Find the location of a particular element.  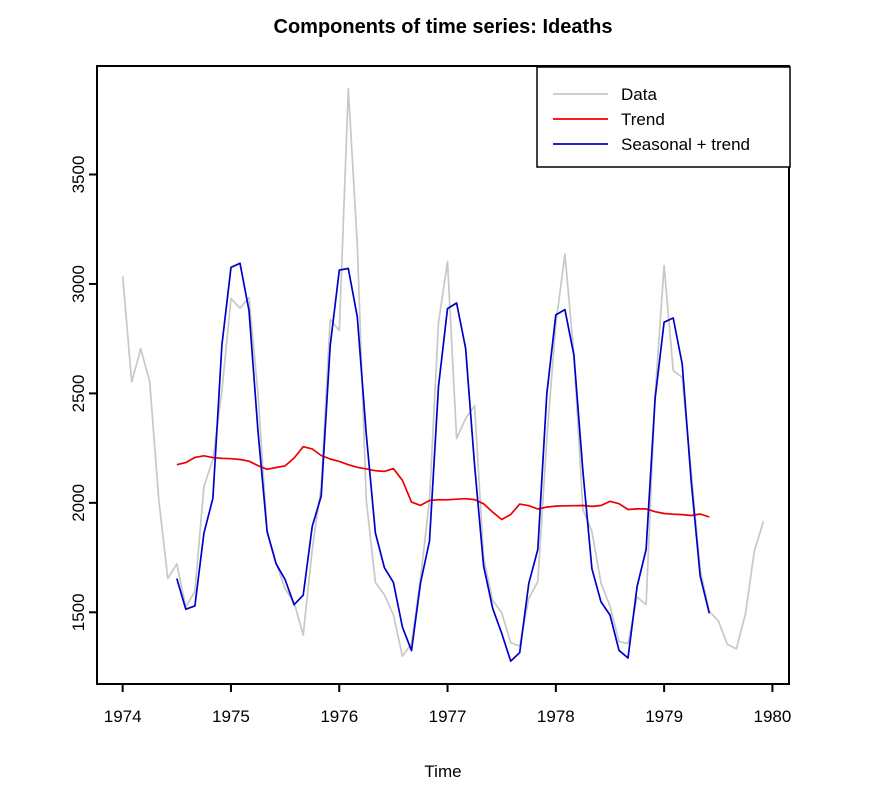

x-tick-label: 1980 is located at coordinates (773, 716).